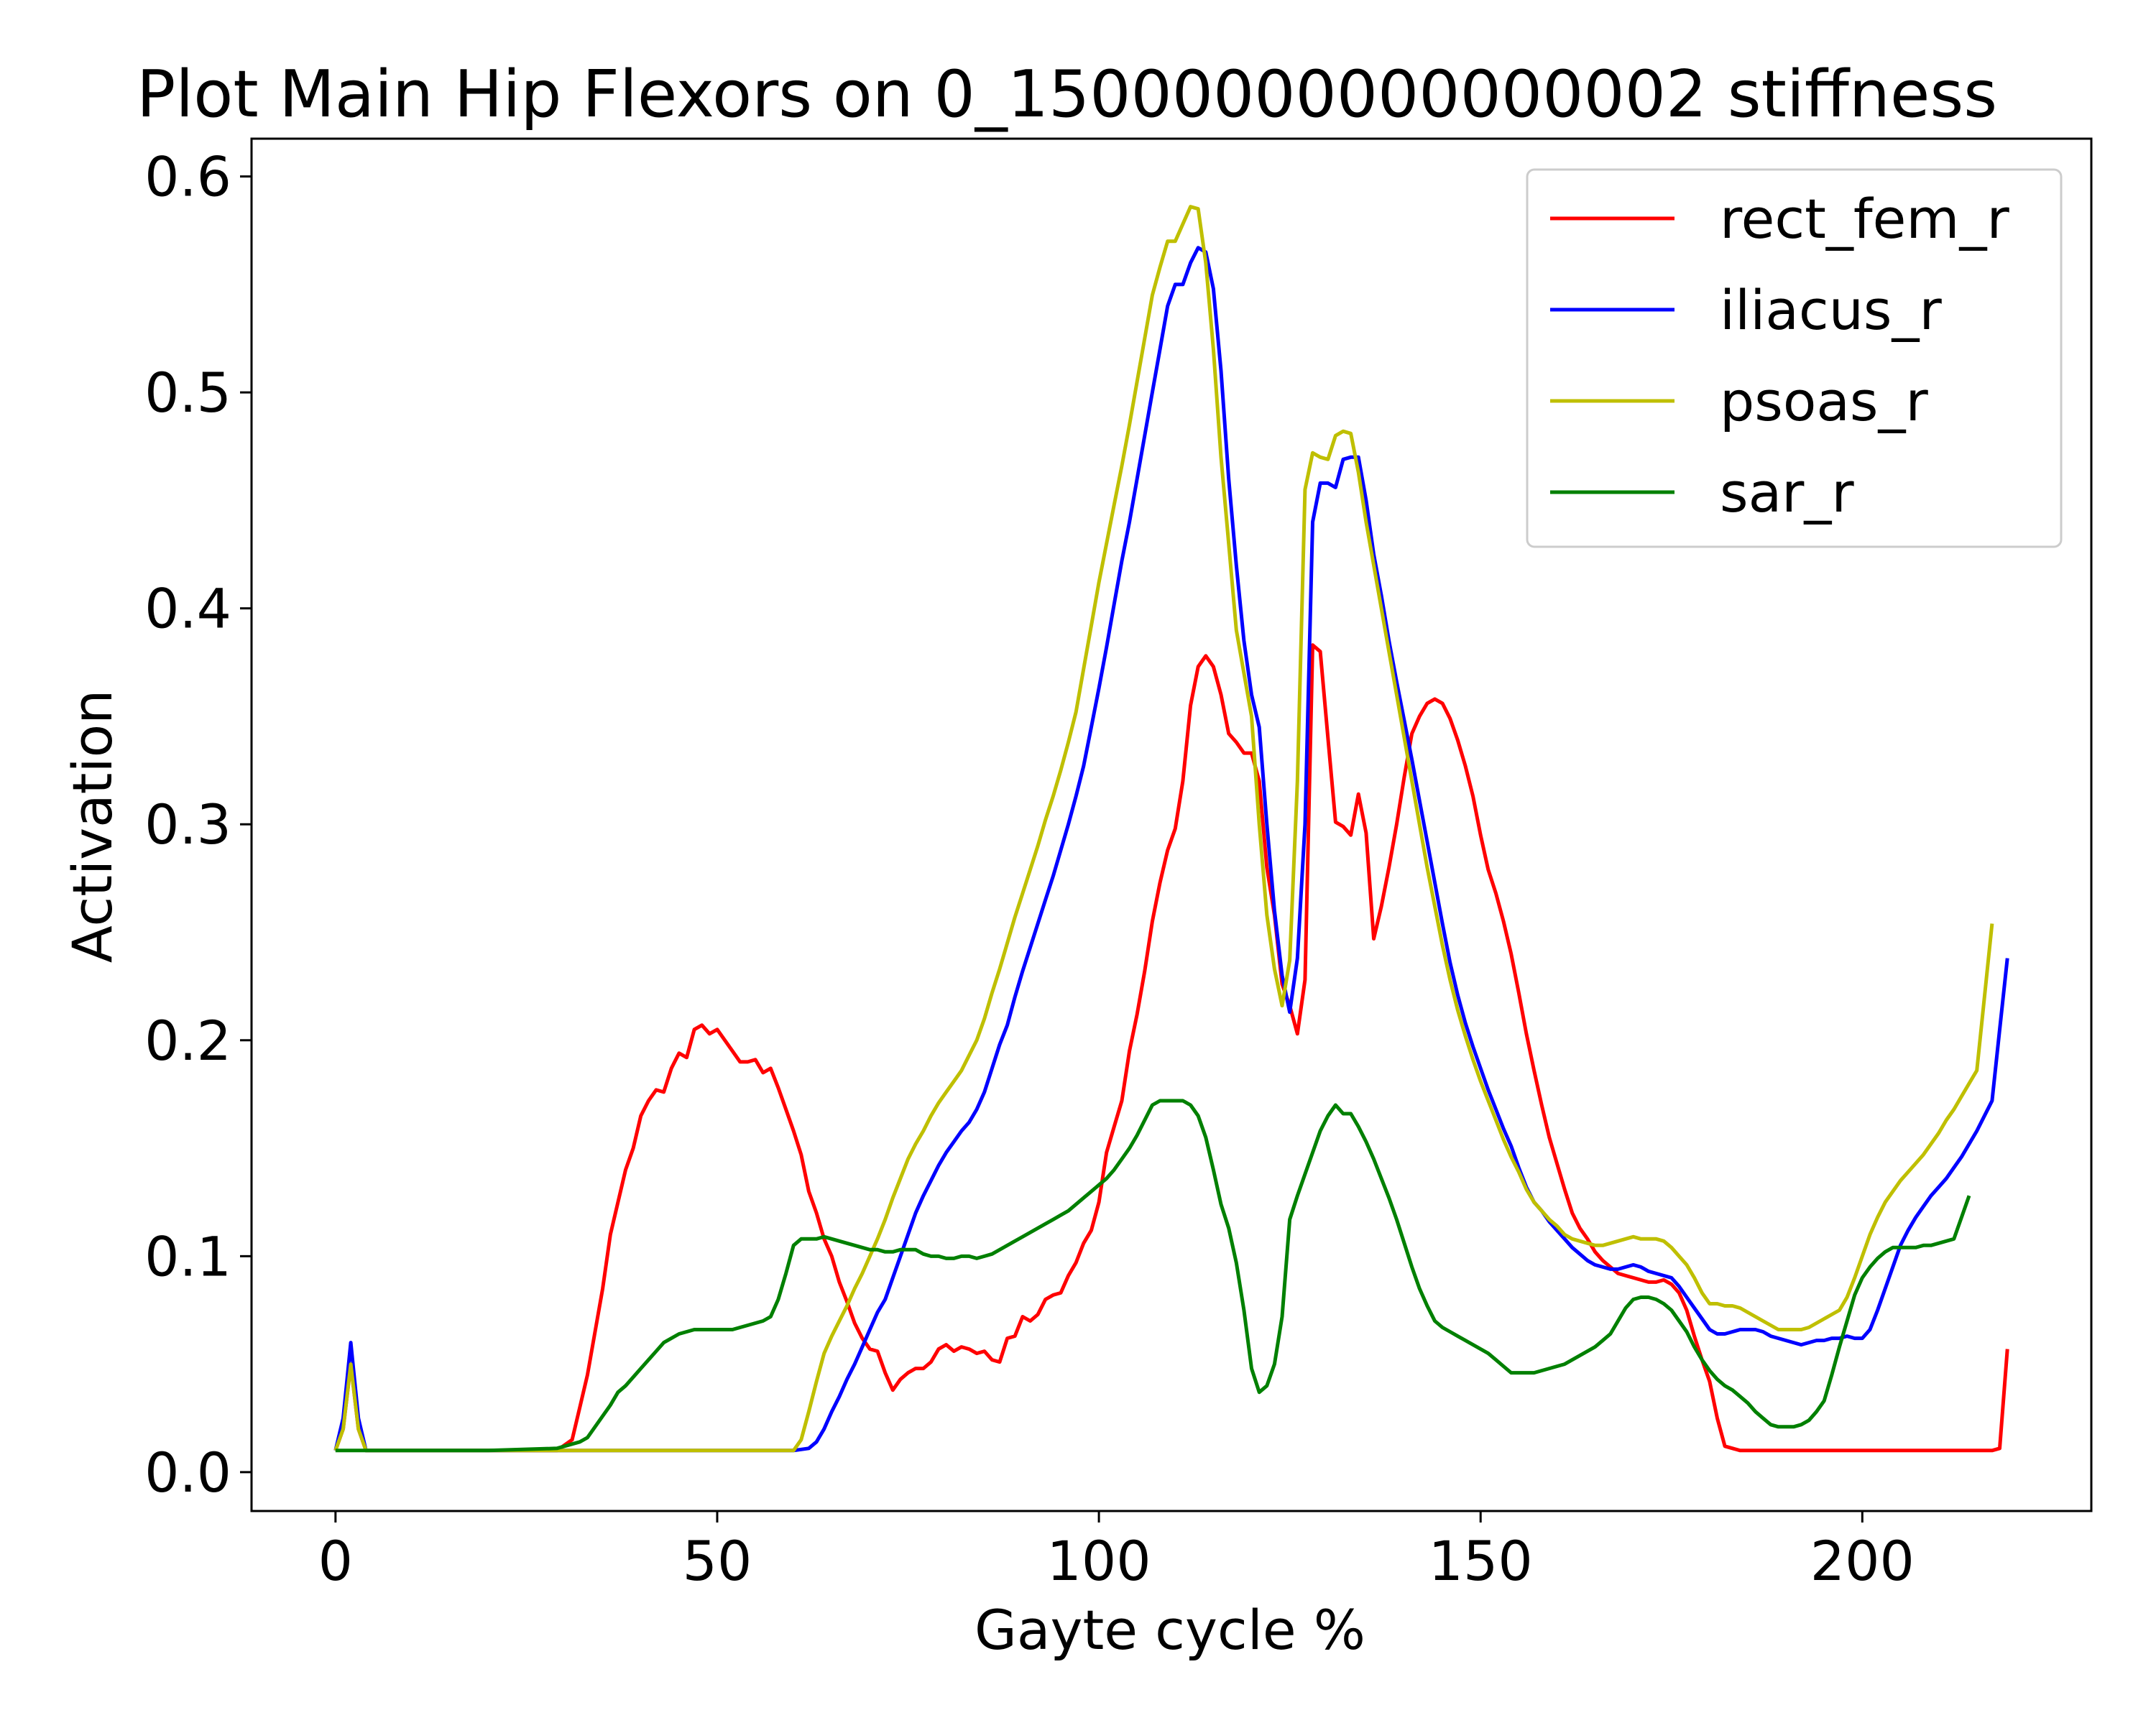 The height and width of the screenshot is (1728, 2156). Describe the element at coordinates (718, 1561) in the screenshot. I see `x-tick-label: 50` at that location.